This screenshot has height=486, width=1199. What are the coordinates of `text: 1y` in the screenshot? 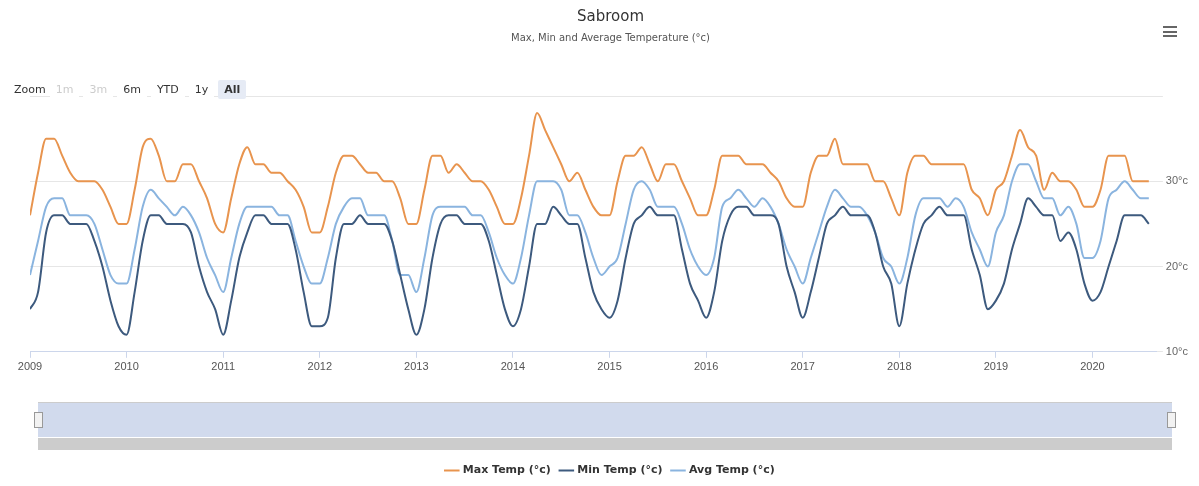 It's located at (201, 89).